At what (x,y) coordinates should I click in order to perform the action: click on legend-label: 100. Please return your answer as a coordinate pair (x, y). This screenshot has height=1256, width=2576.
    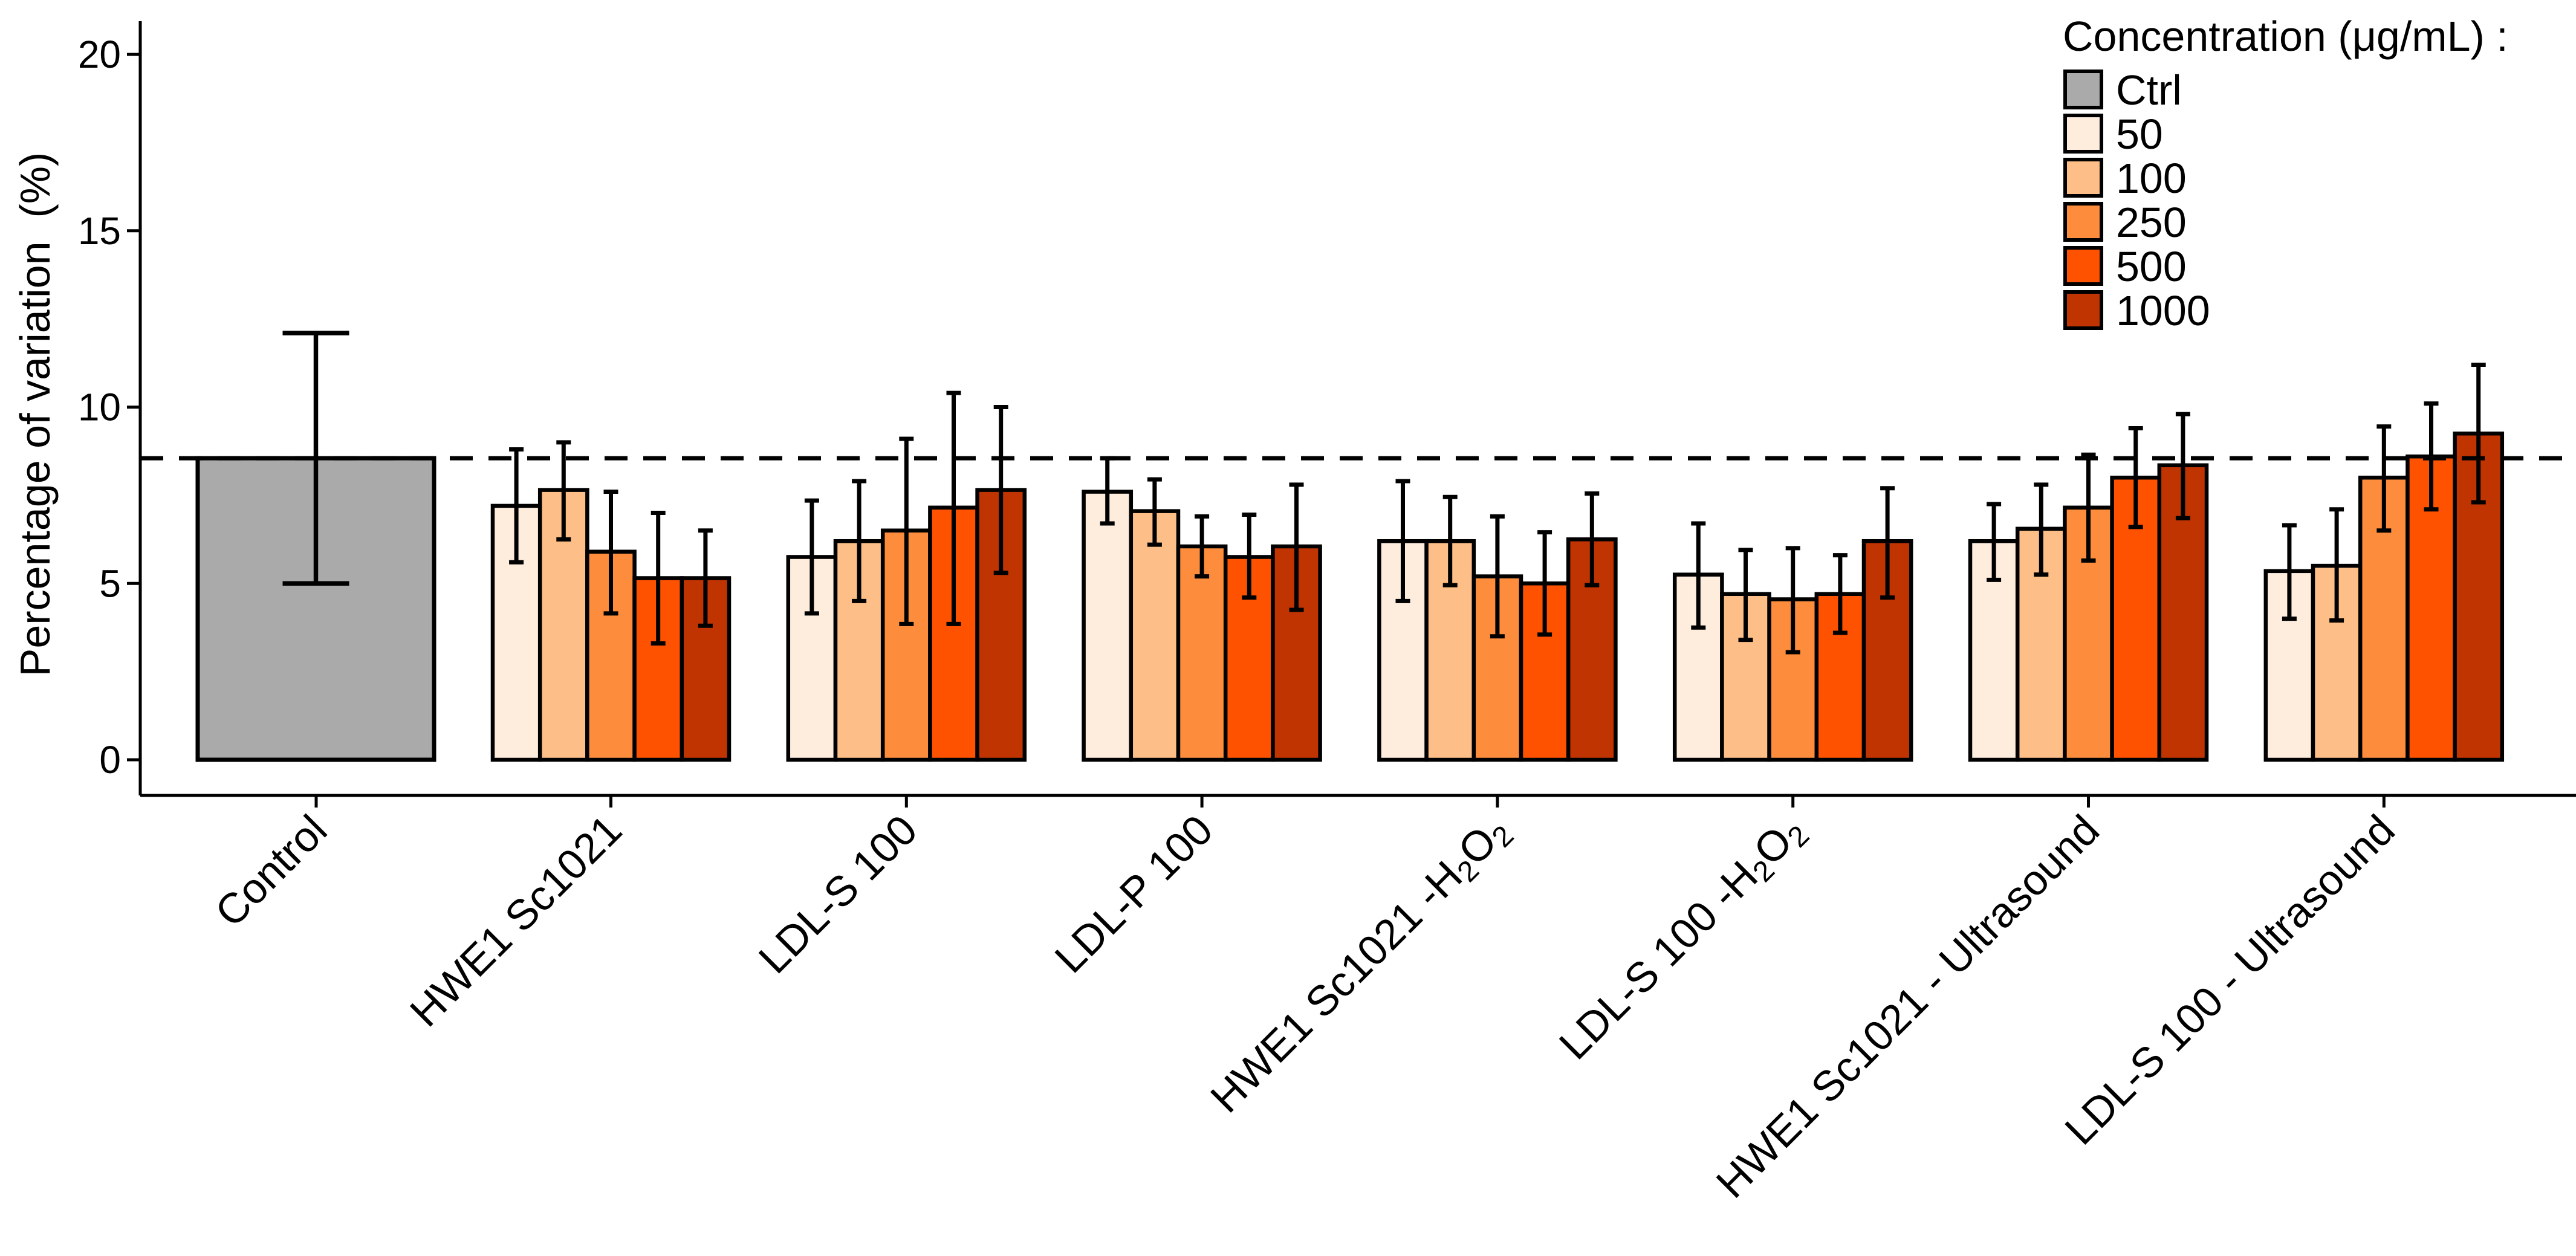
    Looking at the image, I should click on (2151, 179).